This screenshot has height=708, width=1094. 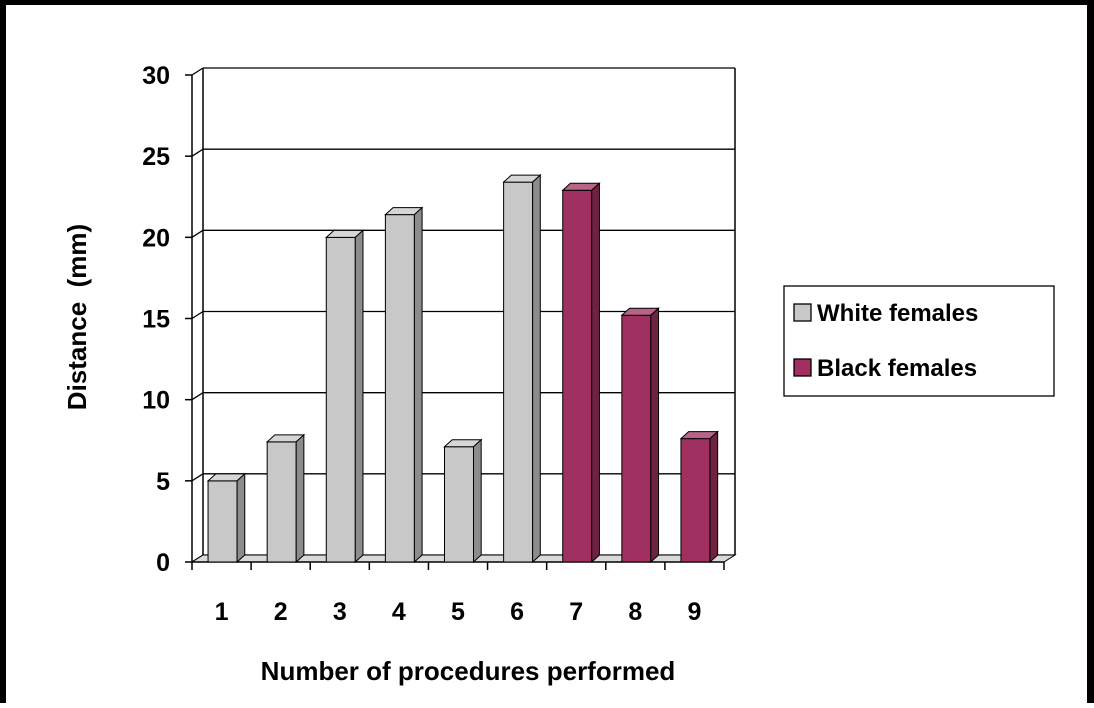 I want to click on y-axis-title: Distance (mm), so click(x=77, y=317).